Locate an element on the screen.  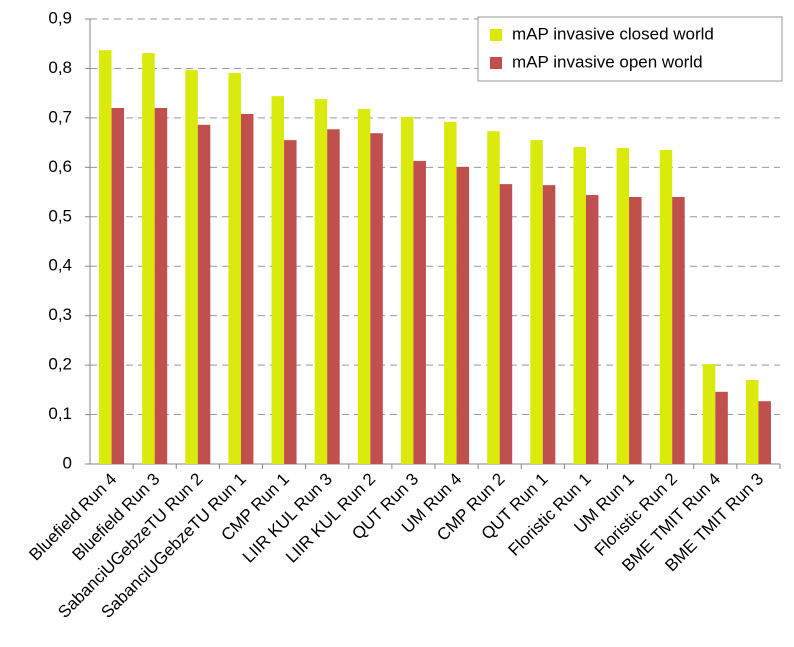
y-tick-label: 0,2 is located at coordinates (60, 364).